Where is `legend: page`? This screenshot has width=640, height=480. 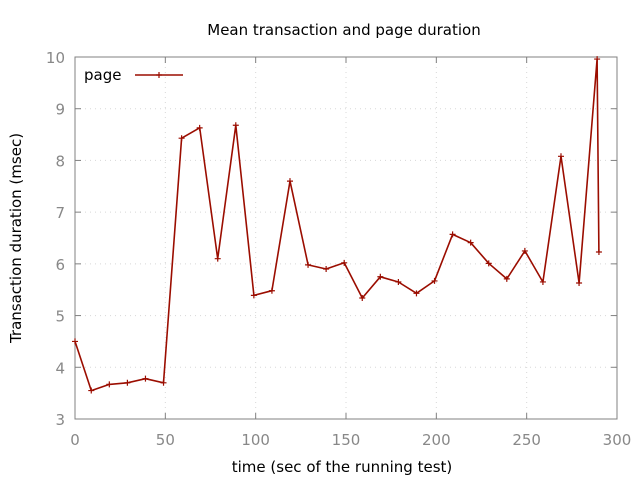
legend: page is located at coordinates (133, 75).